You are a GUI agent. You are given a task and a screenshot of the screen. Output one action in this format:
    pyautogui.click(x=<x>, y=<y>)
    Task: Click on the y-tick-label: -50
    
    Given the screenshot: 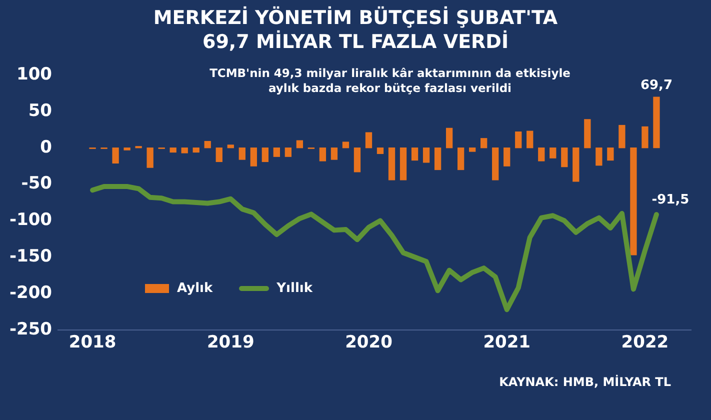 What is the action you would take?
    pyautogui.click(x=36, y=184)
    